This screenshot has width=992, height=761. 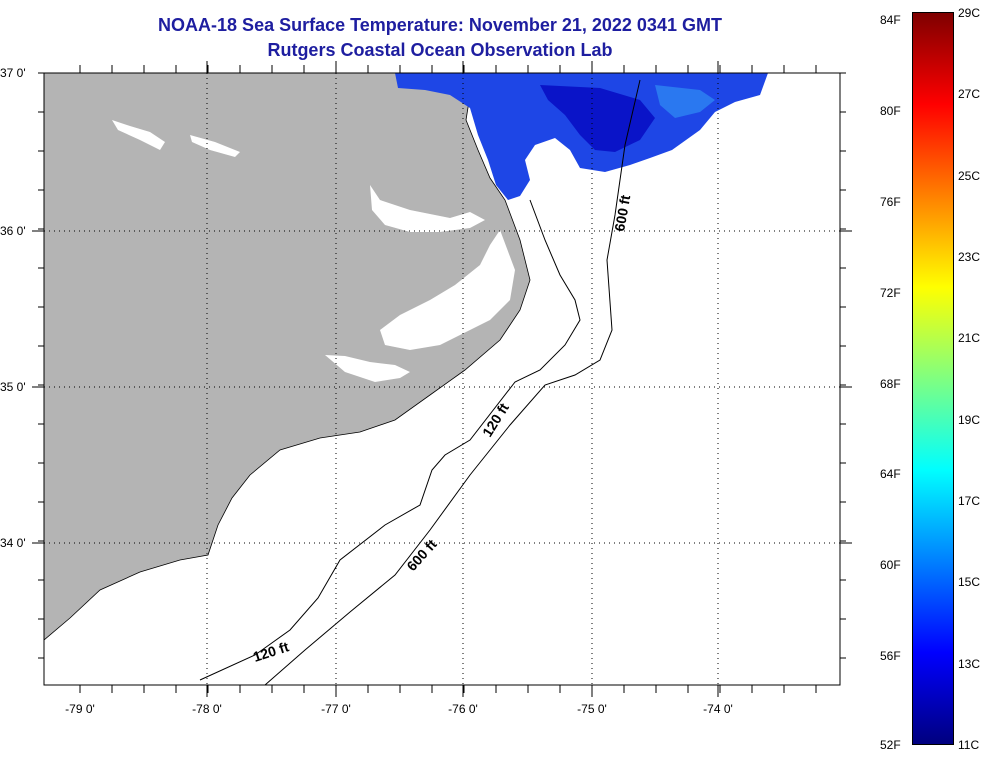 I want to click on lon-label: -79 0', so click(x=80, y=709).